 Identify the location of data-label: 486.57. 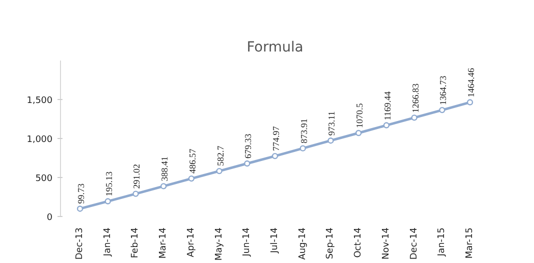
(192, 161).